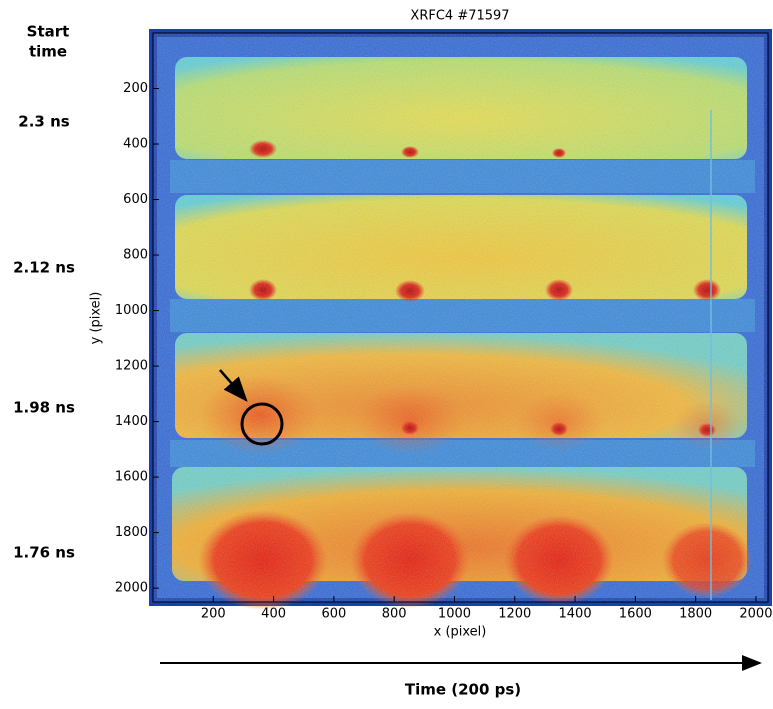 The width and height of the screenshot is (773, 709). Describe the element at coordinates (459, 16) in the screenshot. I see `chart-title: XRFC4 #71597` at that location.